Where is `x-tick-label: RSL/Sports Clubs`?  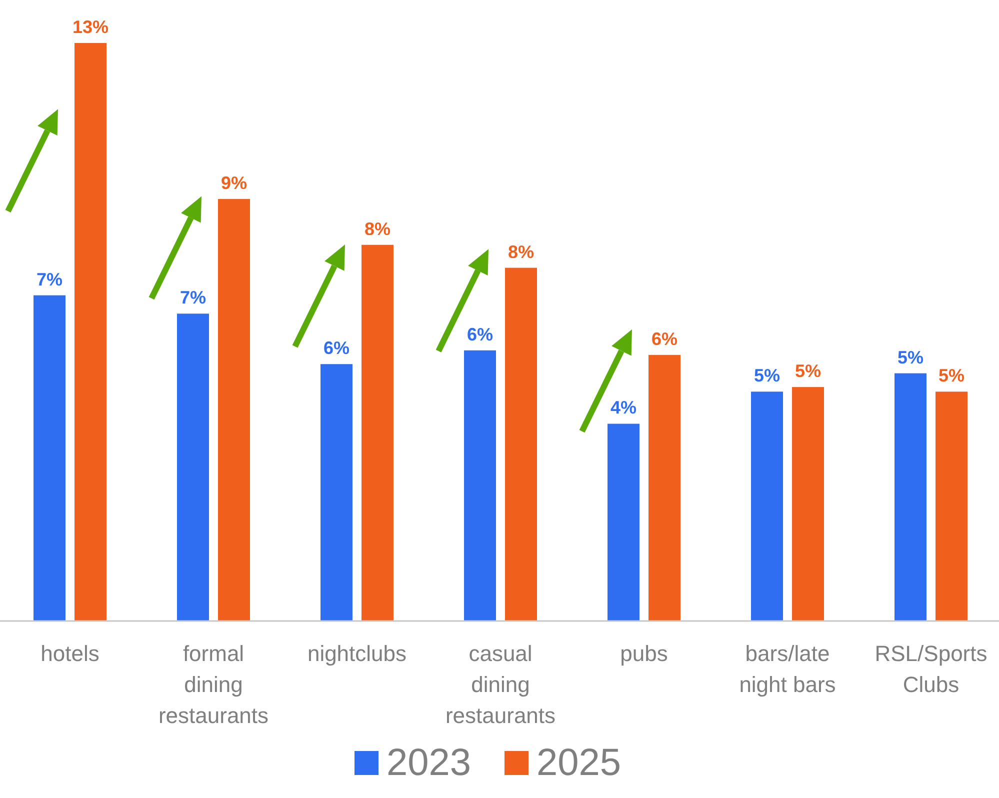 x-tick-label: RSL/Sports Clubs is located at coordinates (931, 669).